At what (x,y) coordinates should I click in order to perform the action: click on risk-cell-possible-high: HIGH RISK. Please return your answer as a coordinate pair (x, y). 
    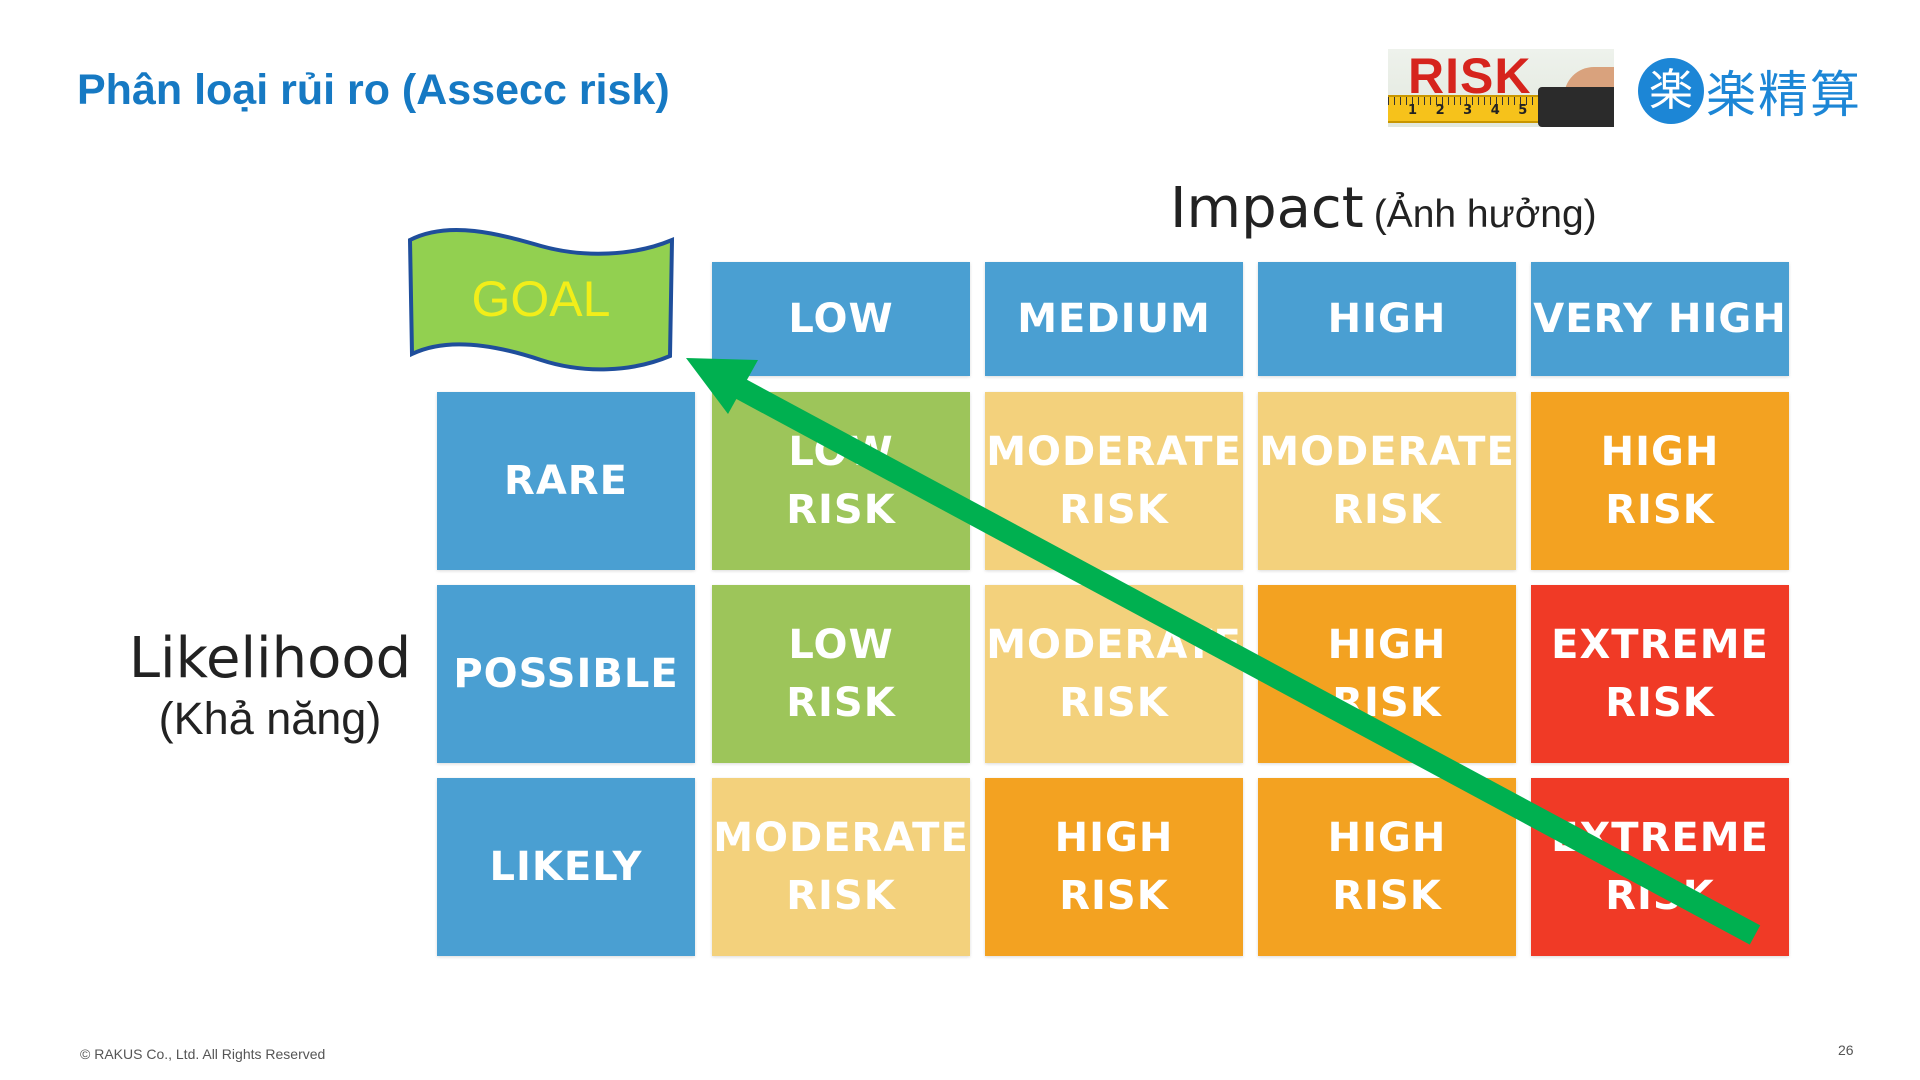
    Looking at the image, I should click on (1387, 674).